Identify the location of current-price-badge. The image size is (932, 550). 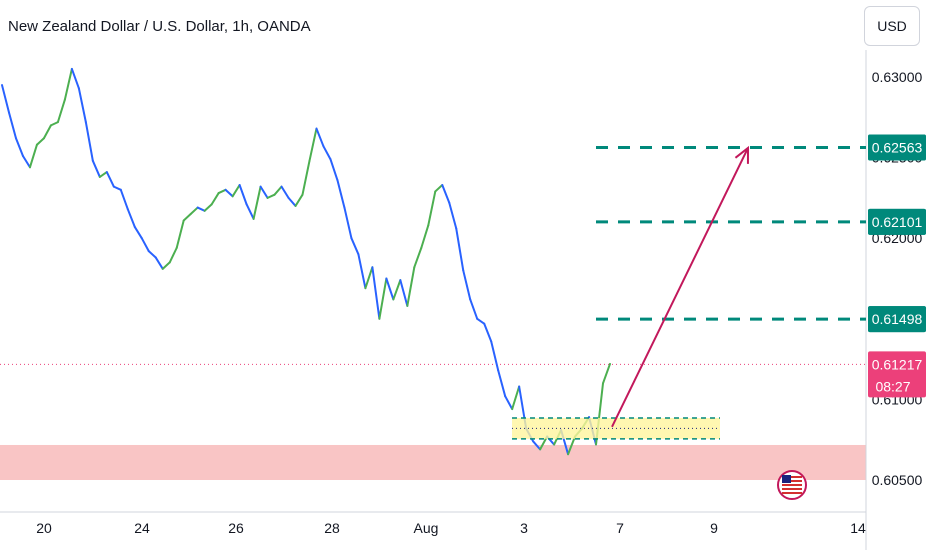
(897, 374).